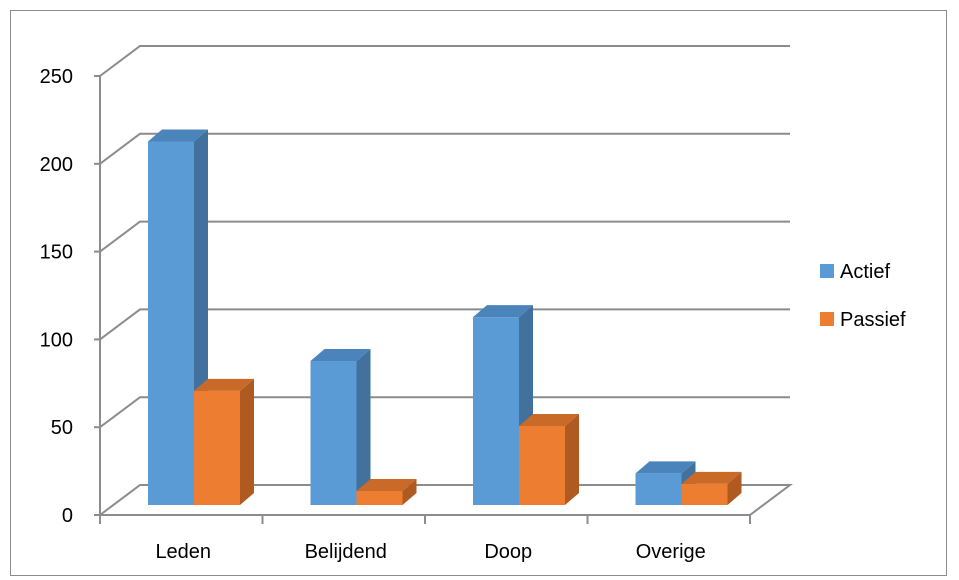  What do you see at coordinates (56, 340) in the screenshot?
I see `y-tick-label: 100` at bounding box center [56, 340].